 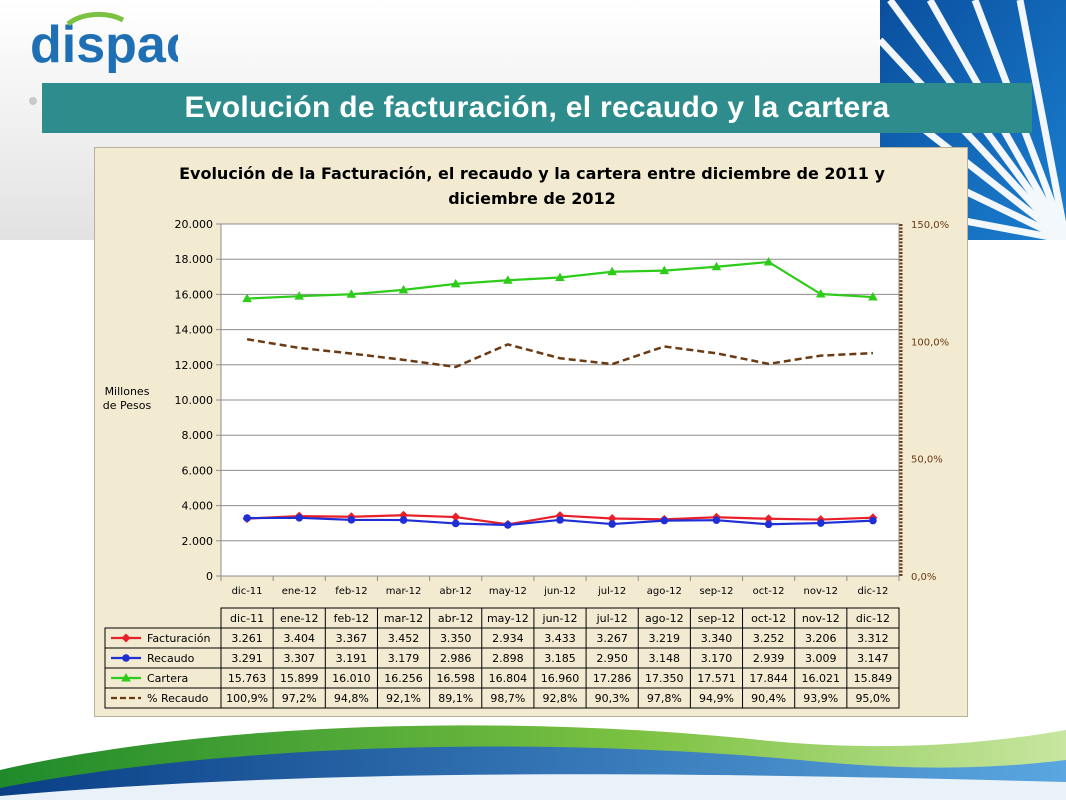 What do you see at coordinates (198, 470) in the screenshot?
I see `y-tick-label: 6.000` at bounding box center [198, 470].